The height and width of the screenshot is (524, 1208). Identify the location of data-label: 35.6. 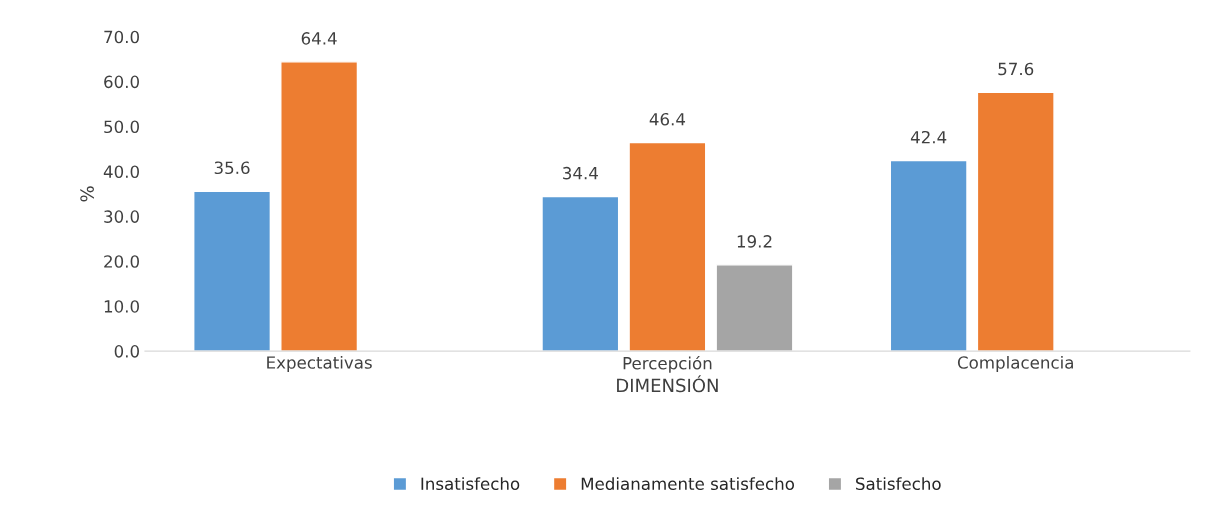
(232, 168).